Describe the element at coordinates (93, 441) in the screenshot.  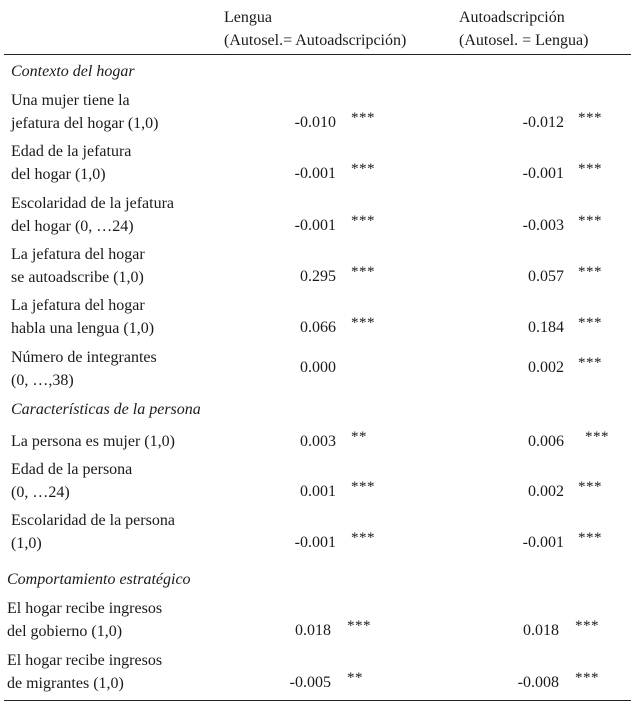
I see `row-label: La persona es mujer (1,0)` at that location.